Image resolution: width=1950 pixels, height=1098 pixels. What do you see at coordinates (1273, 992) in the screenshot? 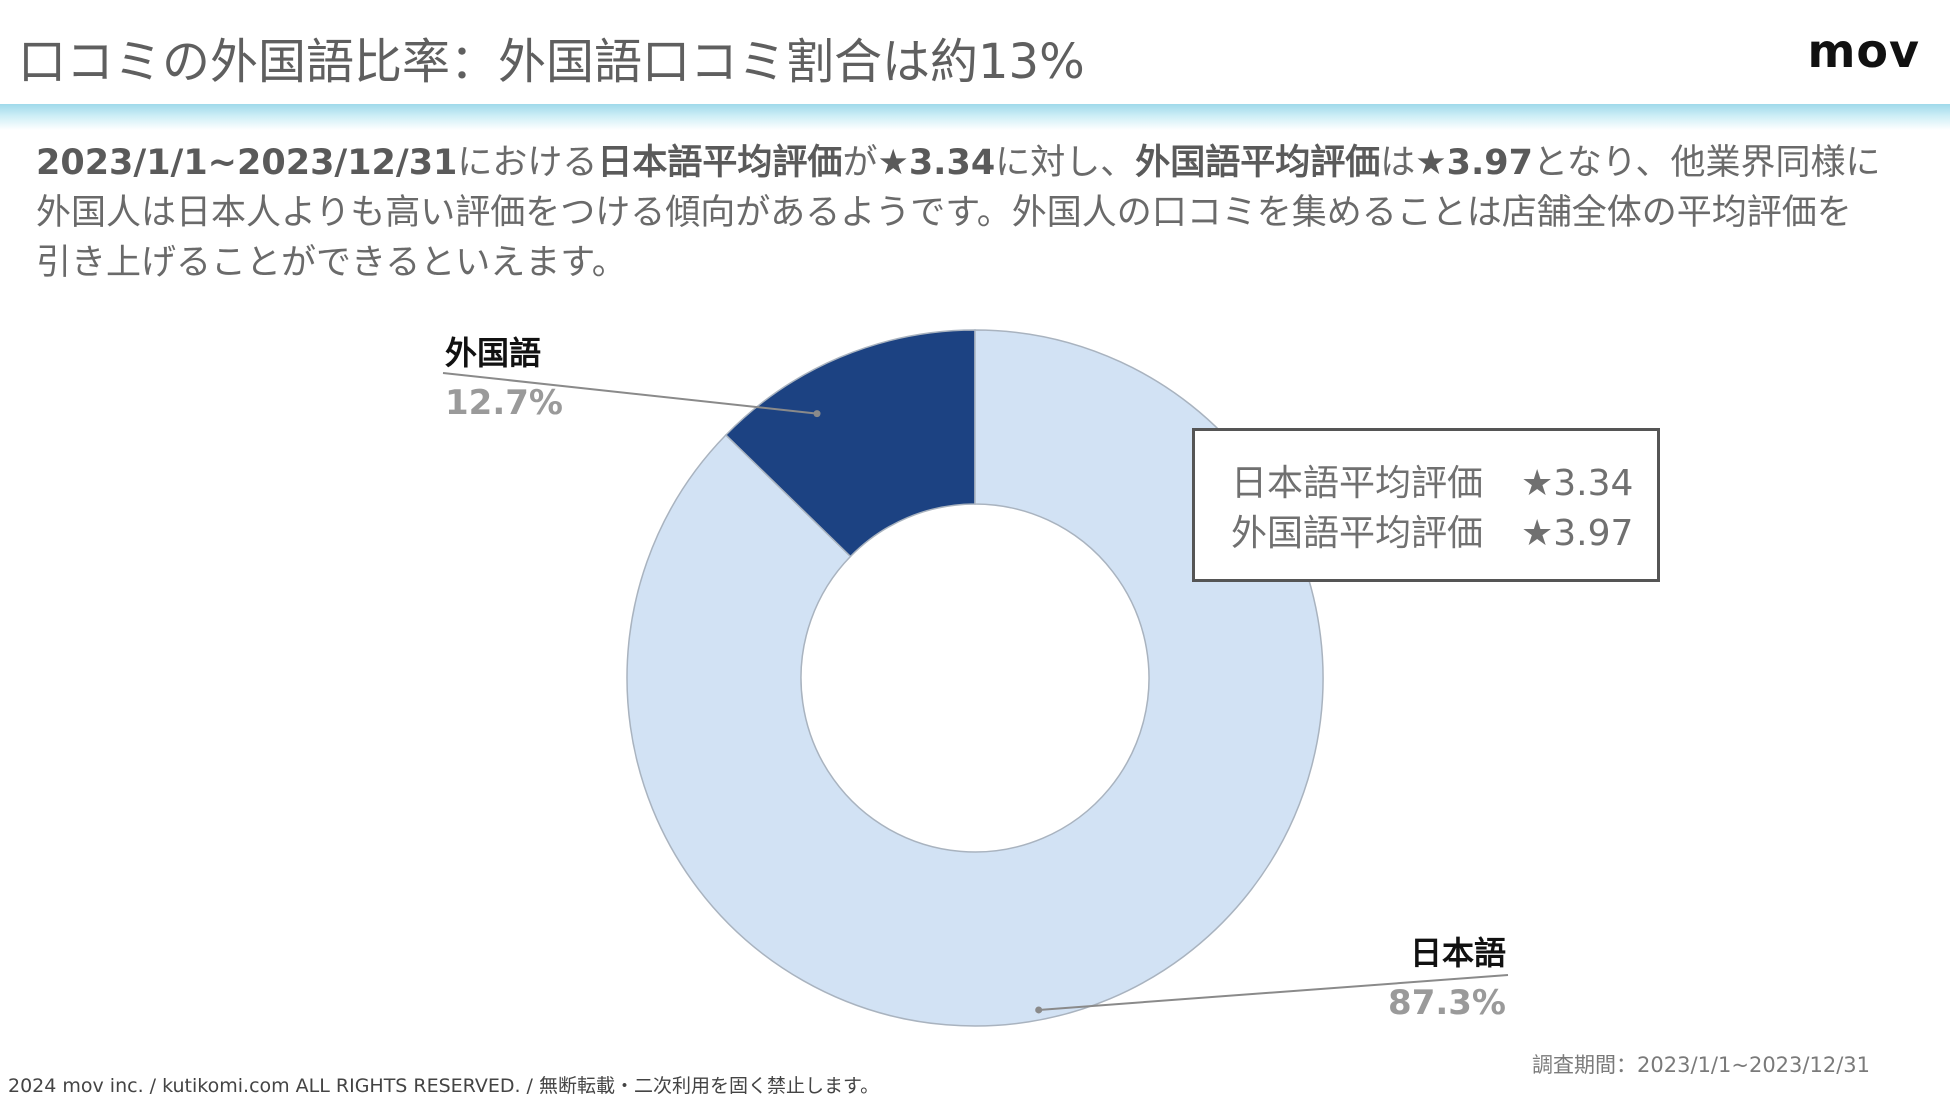
I see `leader-line-japanese` at bounding box center [1273, 992].